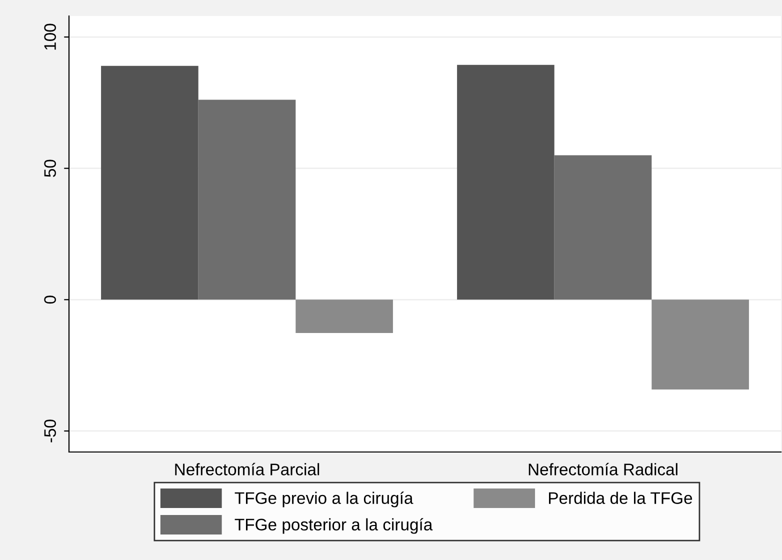 This screenshot has width=782, height=560. I want to click on x-tick-label: Nefrectomía Parcial, so click(247, 469).